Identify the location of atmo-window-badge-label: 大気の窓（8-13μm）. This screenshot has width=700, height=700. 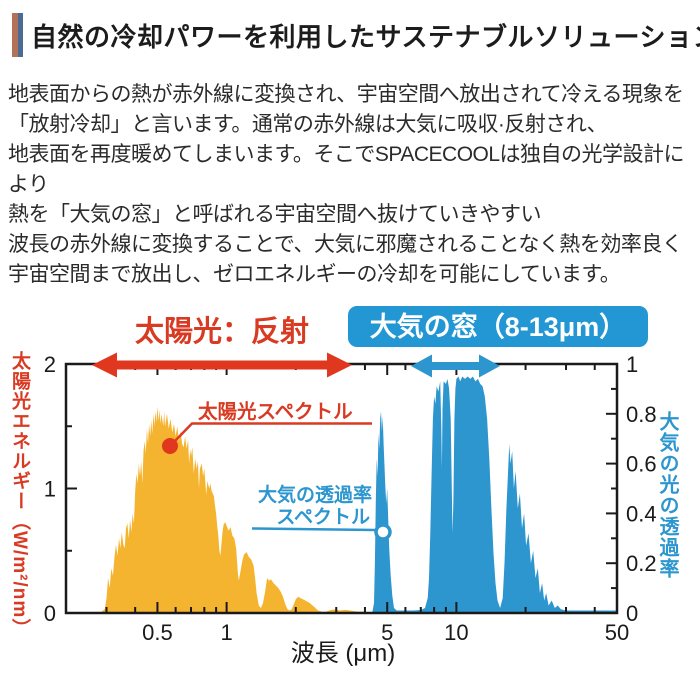
(498, 326).